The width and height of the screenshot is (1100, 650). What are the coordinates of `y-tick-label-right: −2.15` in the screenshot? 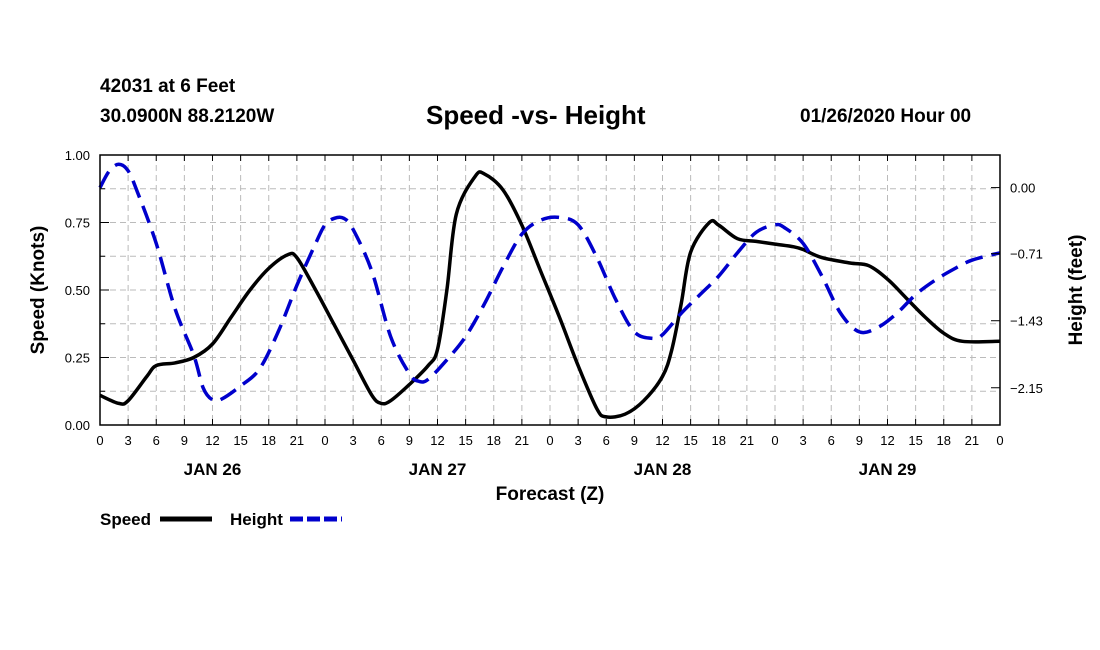 It's located at (1026, 388).